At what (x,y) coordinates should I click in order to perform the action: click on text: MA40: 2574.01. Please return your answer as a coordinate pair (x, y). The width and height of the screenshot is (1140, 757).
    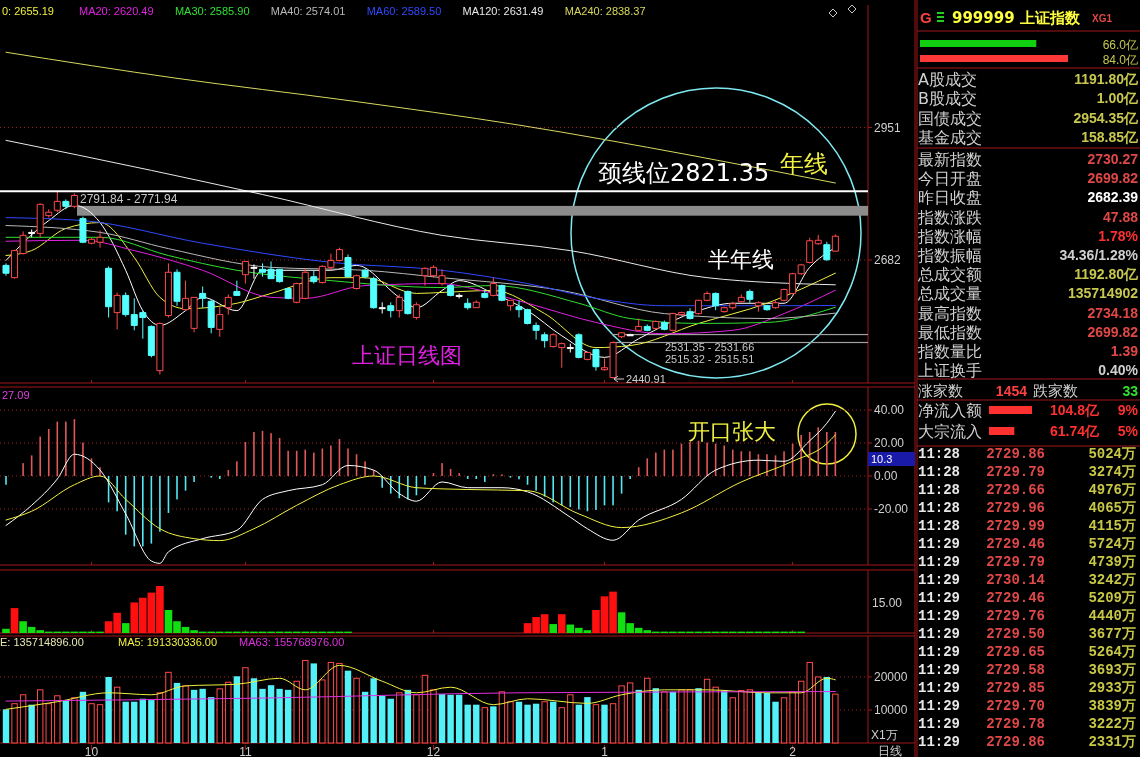
    Looking at the image, I should click on (308, 11).